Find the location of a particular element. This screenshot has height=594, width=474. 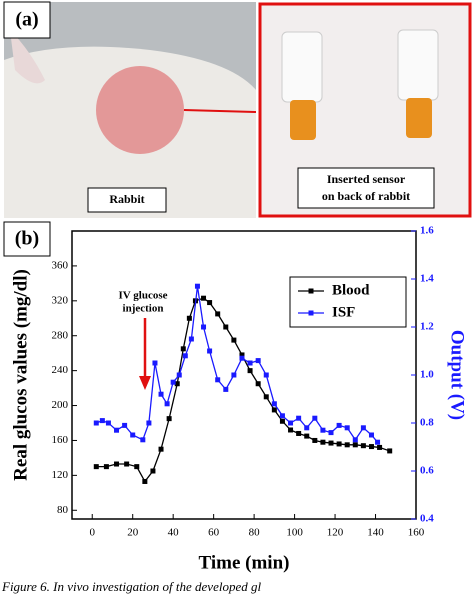

photo-caption: on back of rabbit is located at coordinates (366, 196).